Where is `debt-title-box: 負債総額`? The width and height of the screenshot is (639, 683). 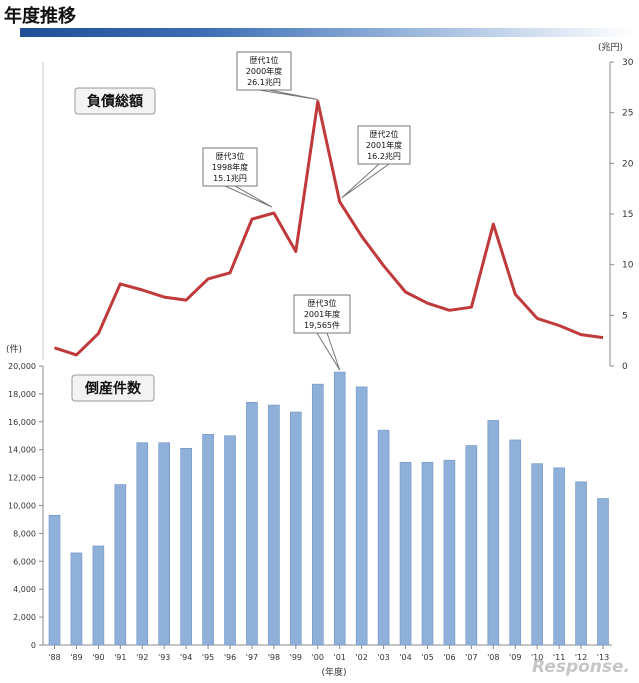 debt-title-box: 負債総額 is located at coordinates (115, 101).